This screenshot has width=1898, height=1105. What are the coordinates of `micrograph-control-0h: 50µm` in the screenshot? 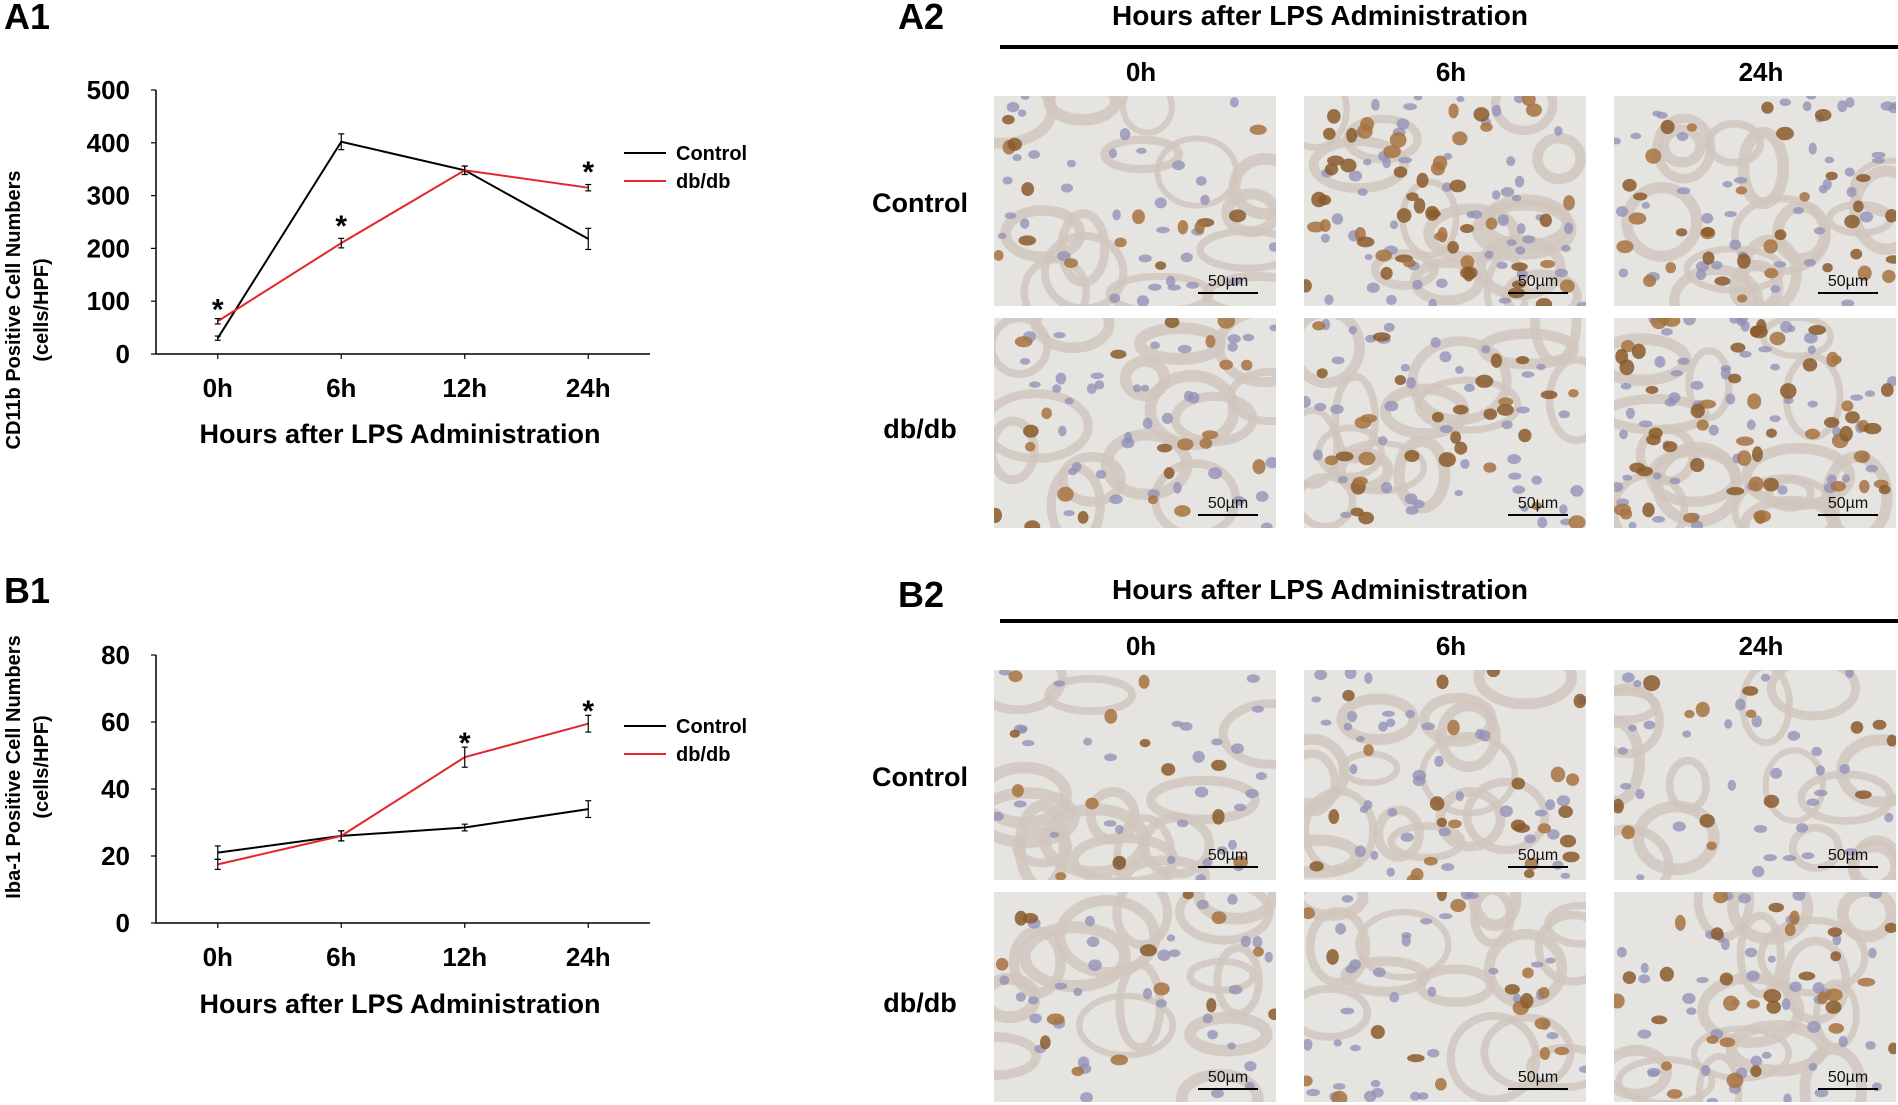 It's located at (1135, 201).